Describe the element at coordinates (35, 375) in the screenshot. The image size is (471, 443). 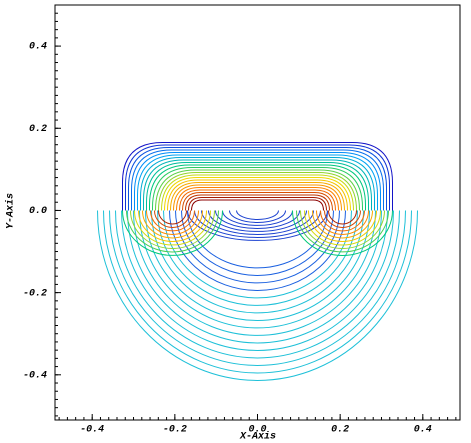
I see `y-tick-label: -0.4` at that location.